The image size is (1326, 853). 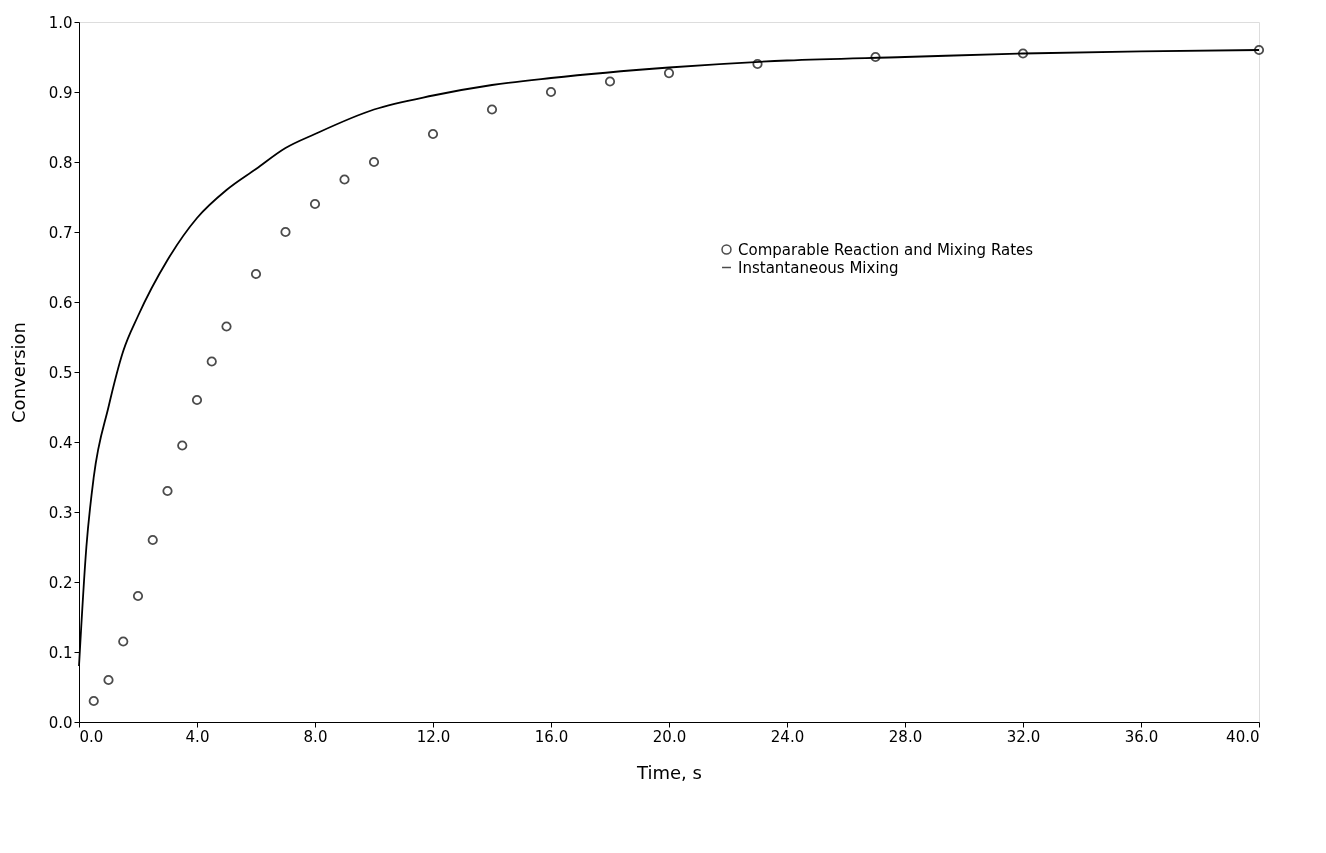 What do you see at coordinates (886, 249) in the screenshot?
I see `legend-label: Comparable Reaction and Mixing Rates` at bounding box center [886, 249].